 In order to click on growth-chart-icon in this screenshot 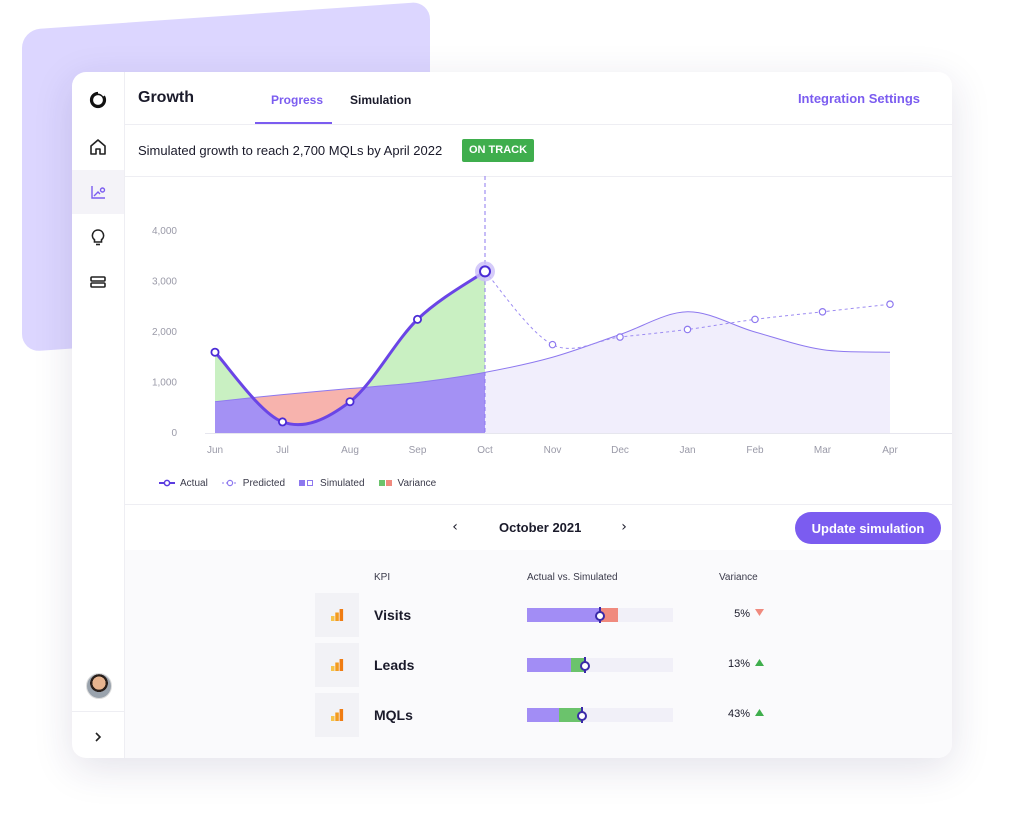, I will do `click(98, 192)`.